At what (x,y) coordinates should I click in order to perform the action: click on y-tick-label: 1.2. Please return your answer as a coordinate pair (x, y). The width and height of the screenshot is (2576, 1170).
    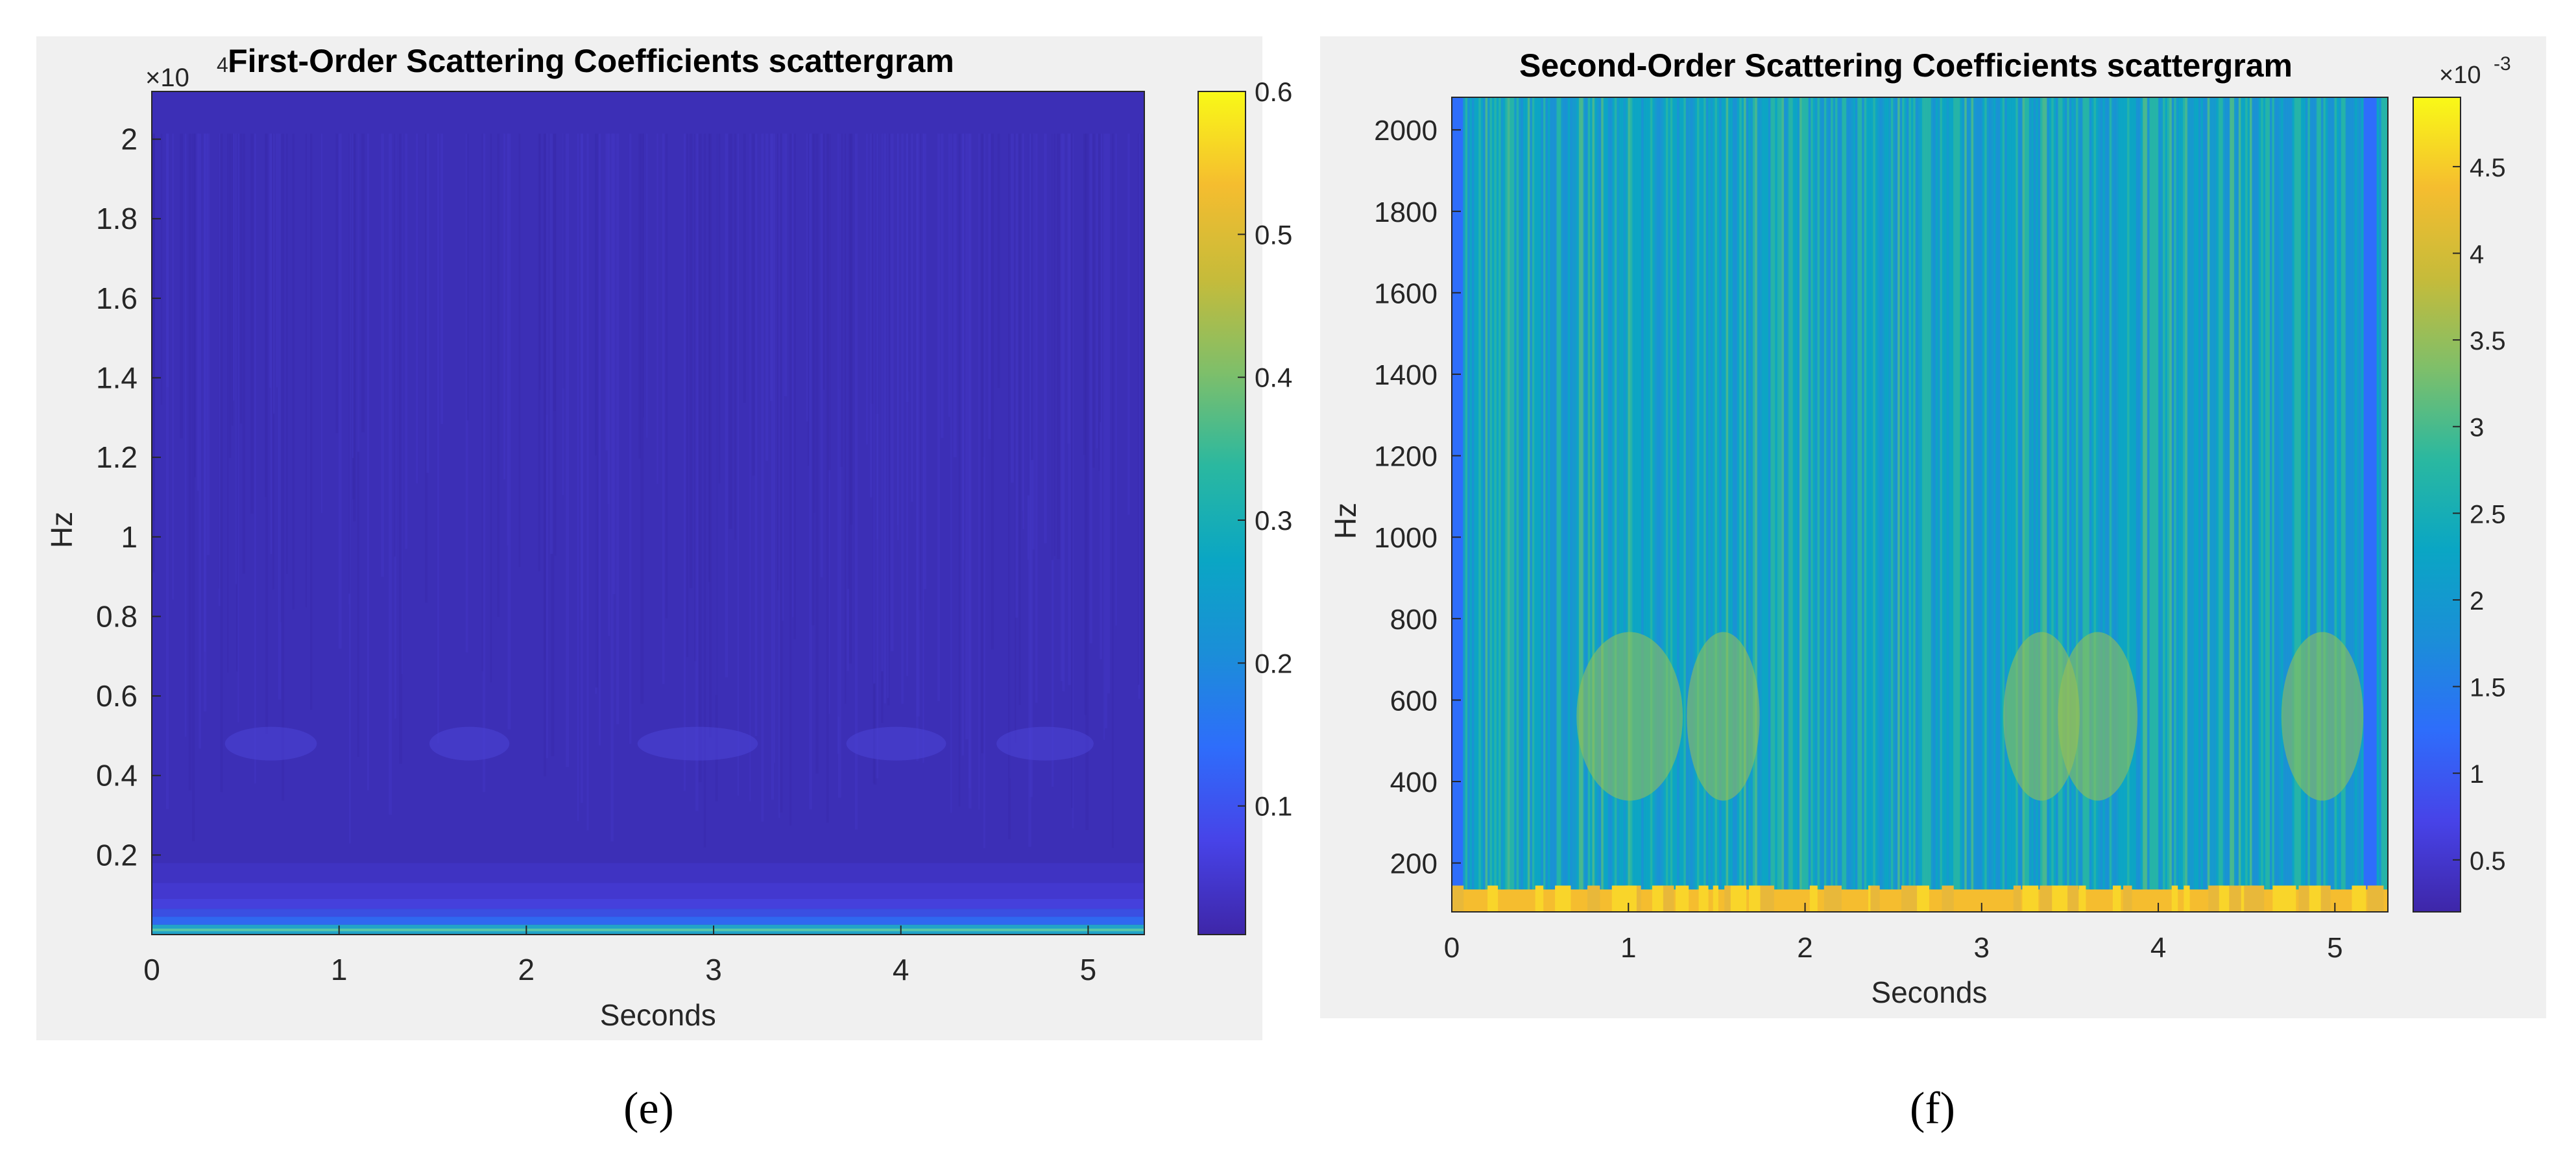
    Looking at the image, I should click on (117, 457).